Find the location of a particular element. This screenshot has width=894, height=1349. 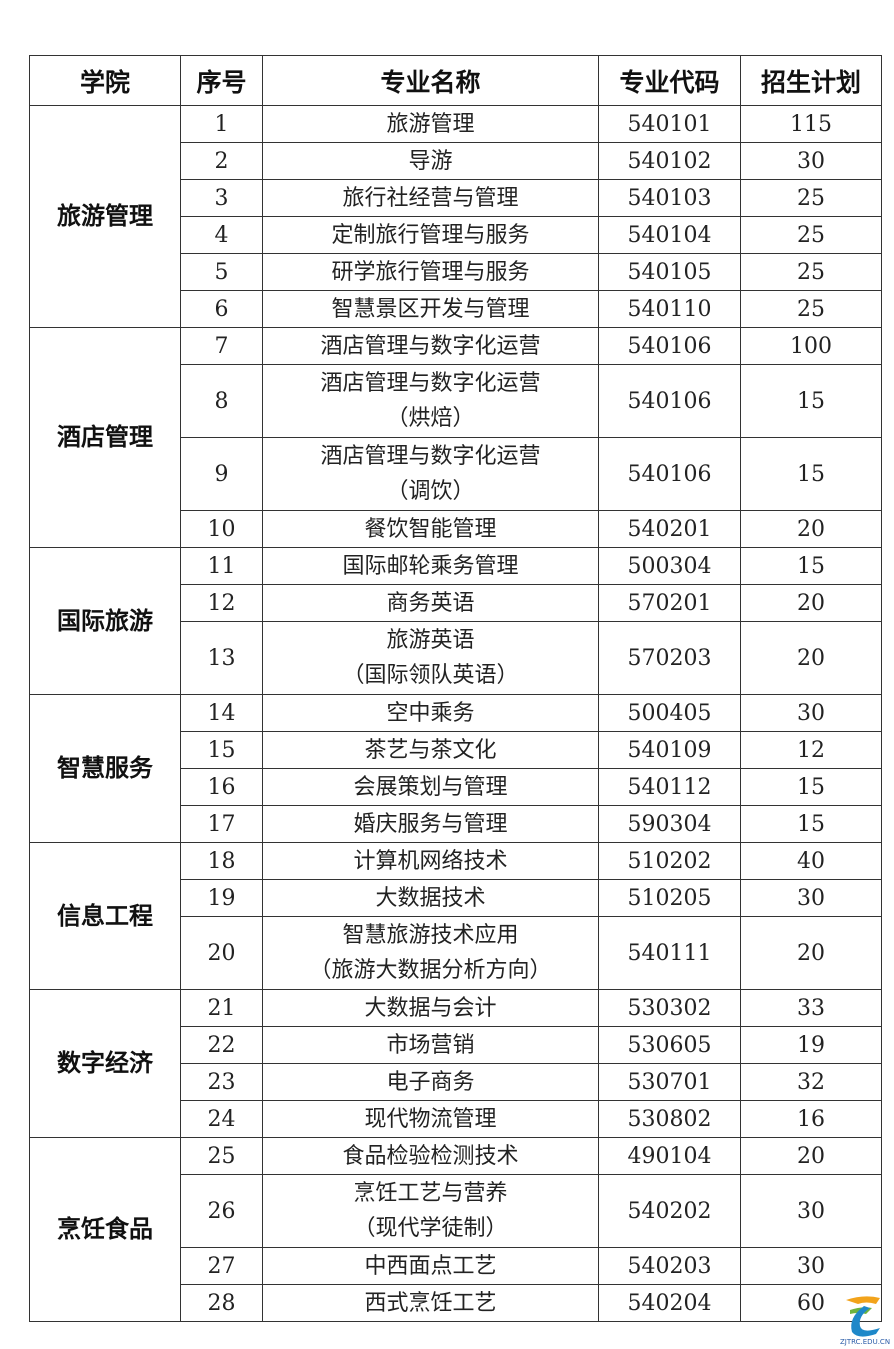

number-cell: 20 is located at coordinates (221, 953).